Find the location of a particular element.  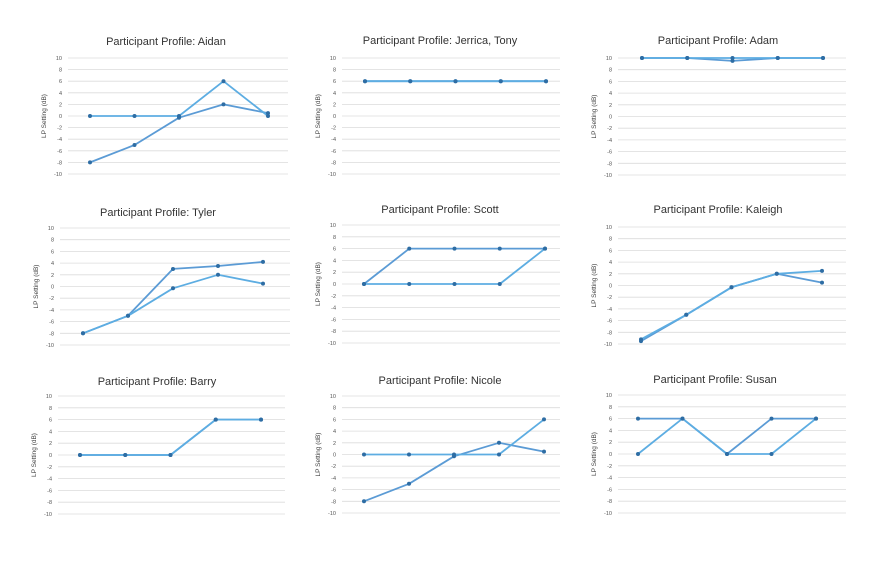

chart-title: Participant Profile: Susan is located at coordinates (715, 380).